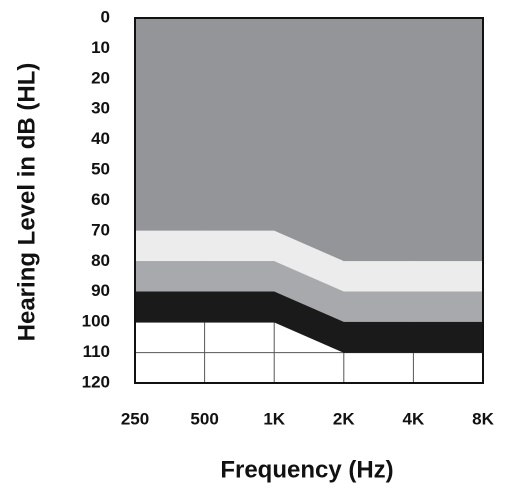 Image resolution: width=511 pixels, height=492 pixels. What do you see at coordinates (26, 202) in the screenshot?
I see `y-axis-title: Hearing Level in dB (HL)` at bounding box center [26, 202].